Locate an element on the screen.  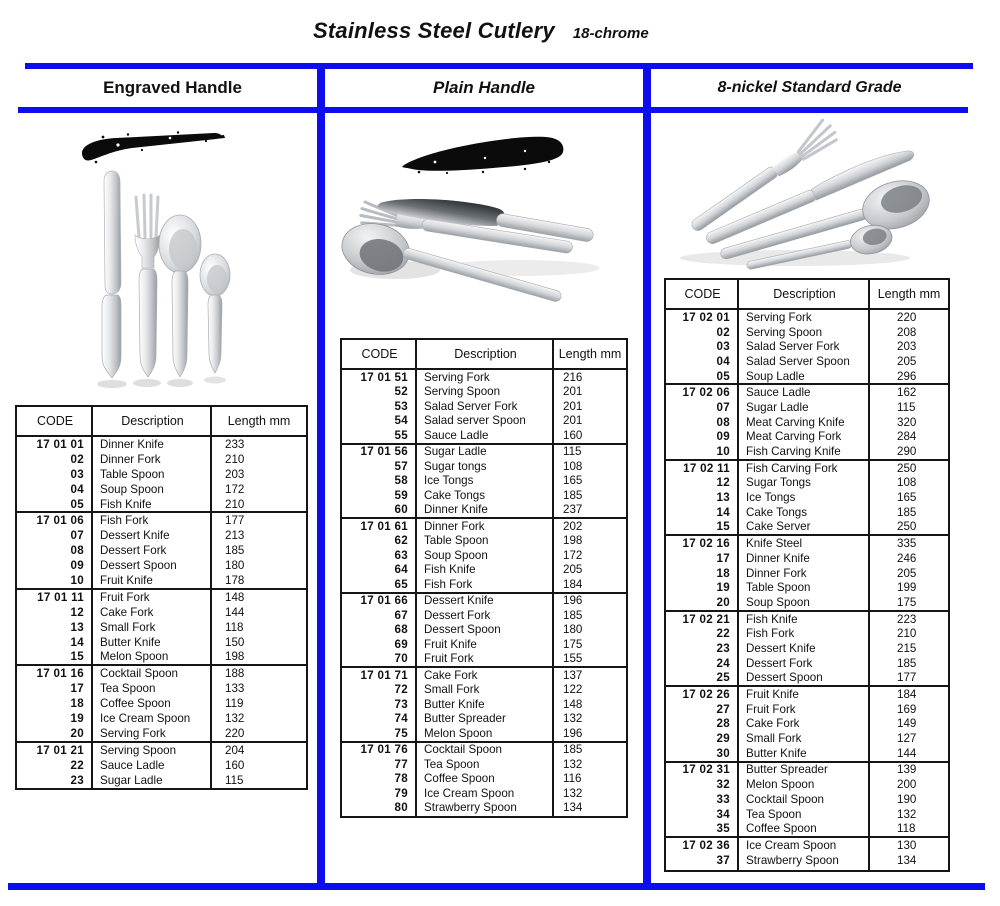
table-row: 74 Butter Spreader 132 is located at coordinates (484, 719).